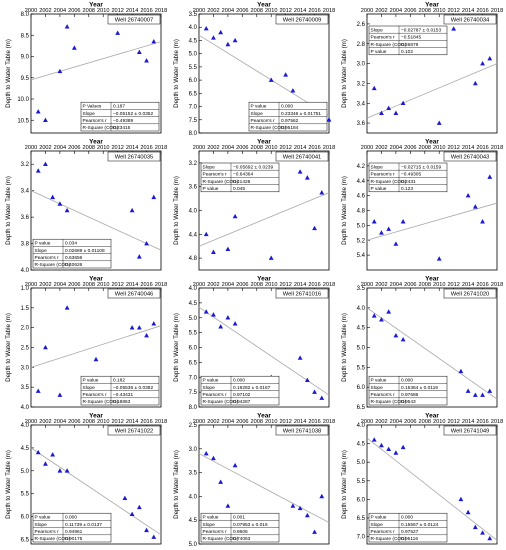 The height and width of the screenshot is (550, 506). Describe the element at coordinates (361, 329) in the screenshot. I see `y-tick-label: 4.5` at that location.